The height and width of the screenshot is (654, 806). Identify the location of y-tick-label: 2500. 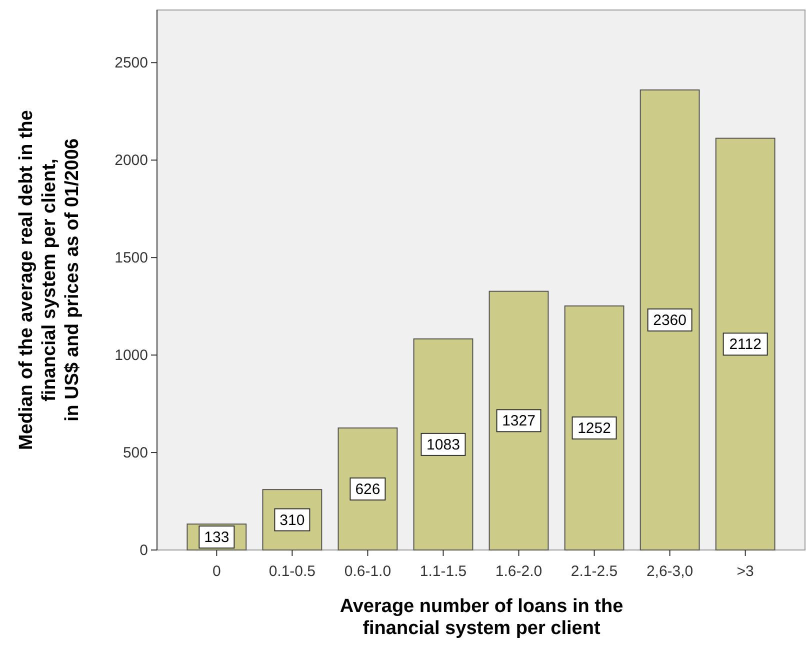
(131, 63).